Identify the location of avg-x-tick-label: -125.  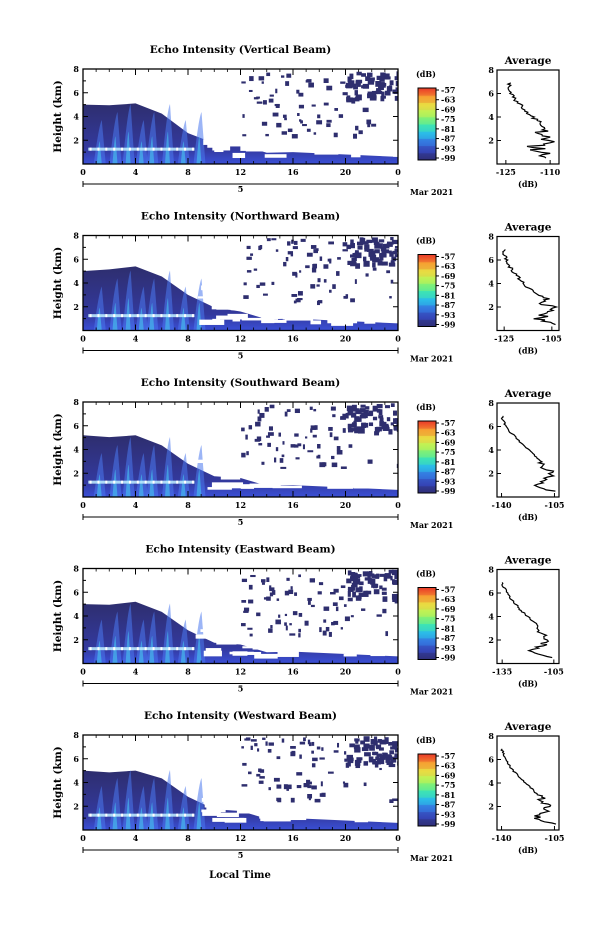
(504, 339).